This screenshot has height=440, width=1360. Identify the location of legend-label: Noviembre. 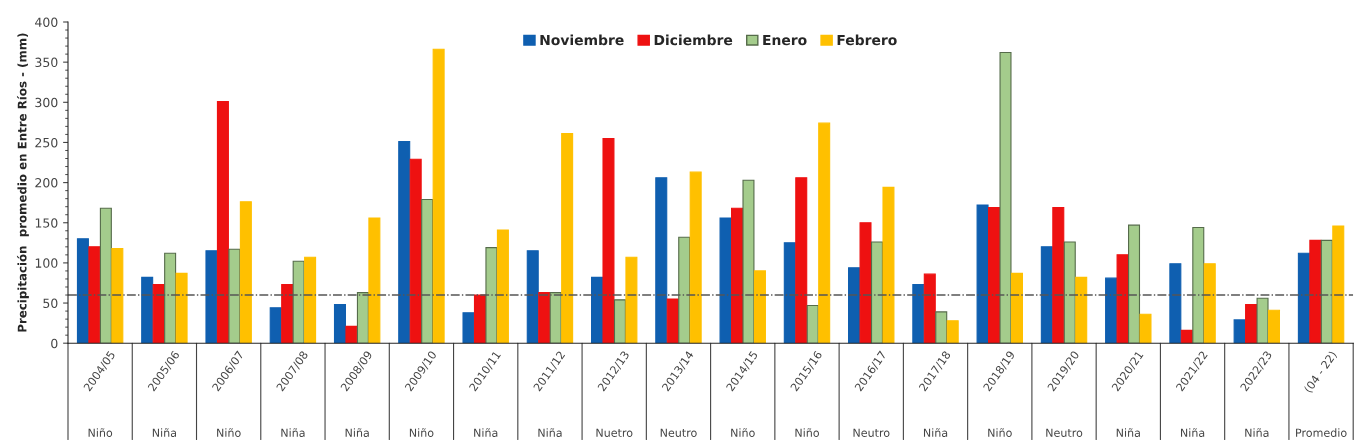
(582, 40).